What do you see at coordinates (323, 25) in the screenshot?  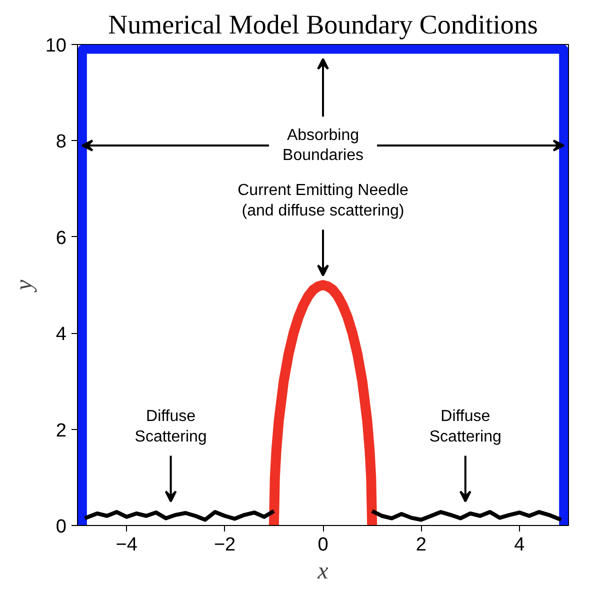 I see `chart-title: Numerical Model Boundary Conditions` at bounding box center [323, 25].